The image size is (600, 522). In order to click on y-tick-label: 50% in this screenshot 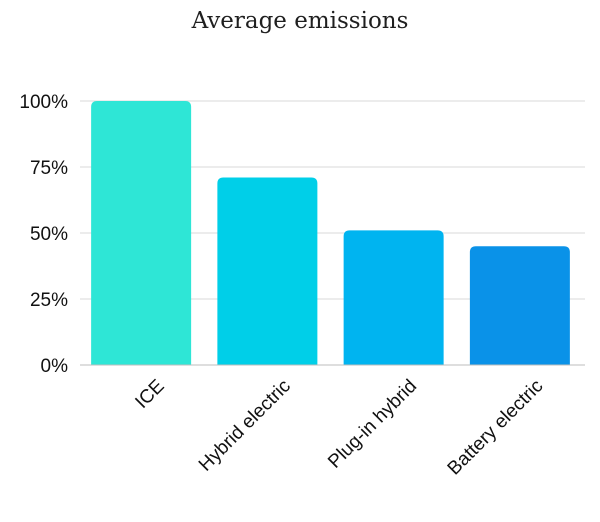, I will do `click(49, 234)`.